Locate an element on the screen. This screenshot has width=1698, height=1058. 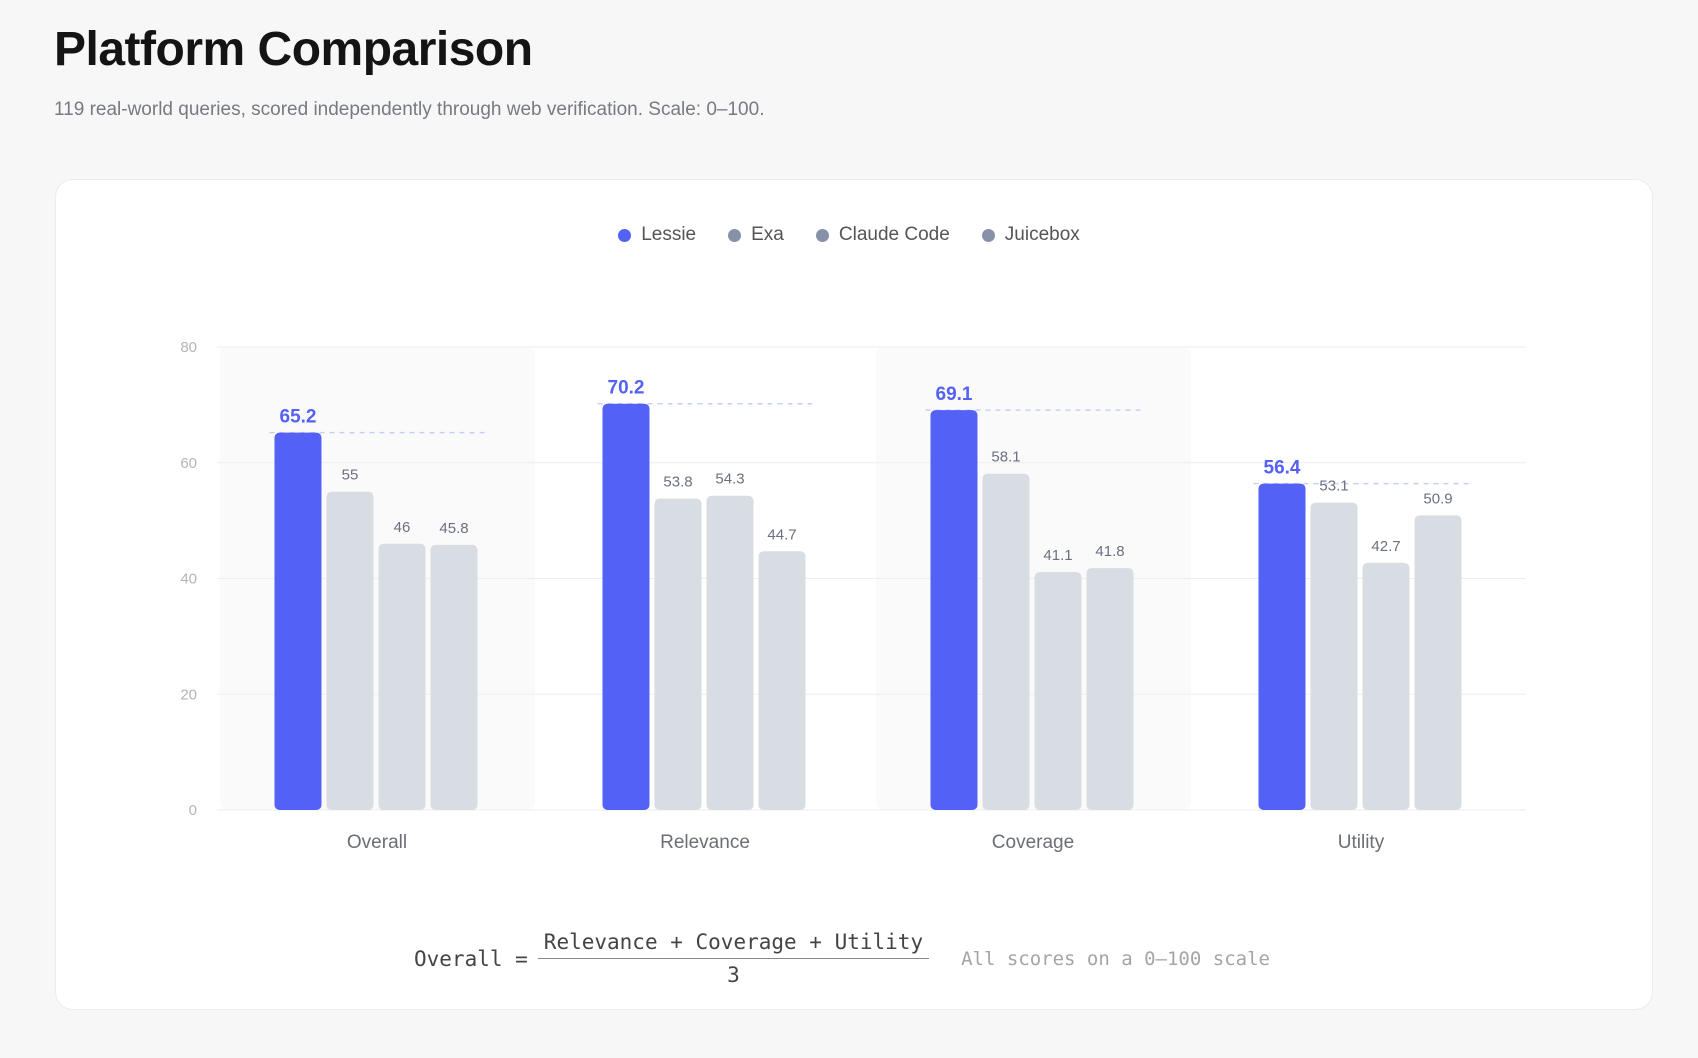
legend-label: Claude Code is located at coordinates (894, 234).